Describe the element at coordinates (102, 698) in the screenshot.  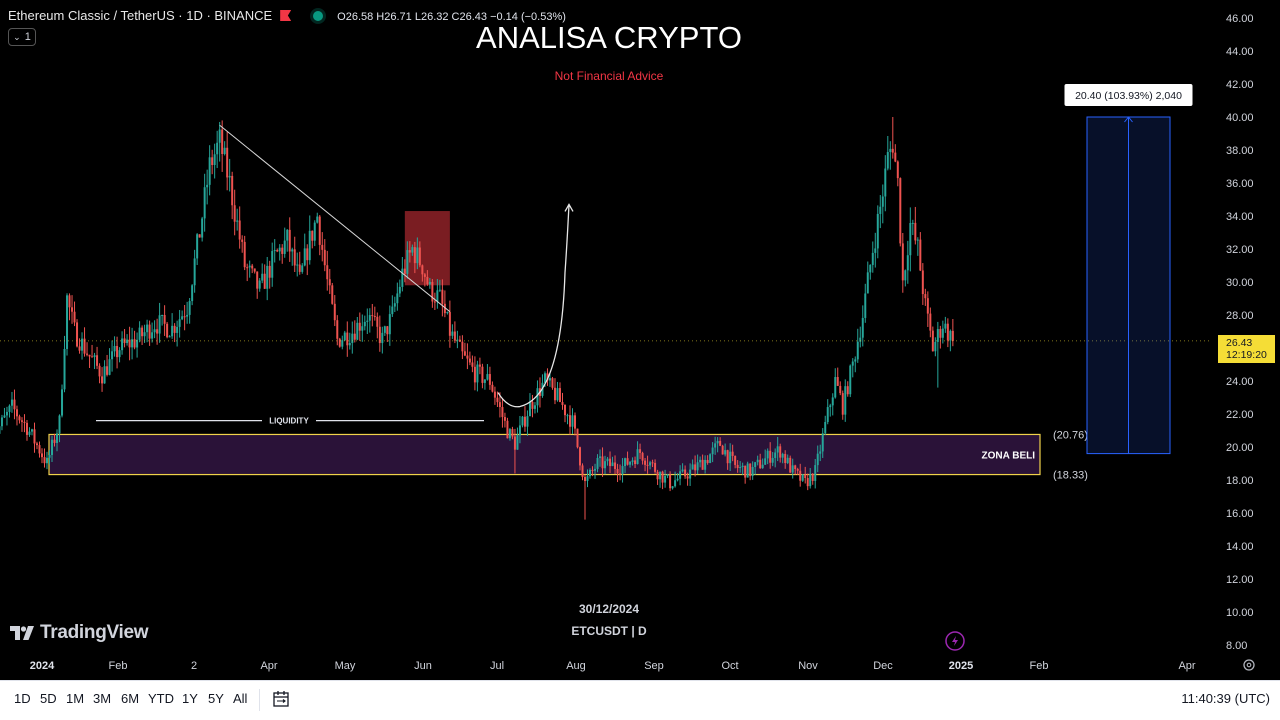
I see `range-button-3m: 3M` at that location.